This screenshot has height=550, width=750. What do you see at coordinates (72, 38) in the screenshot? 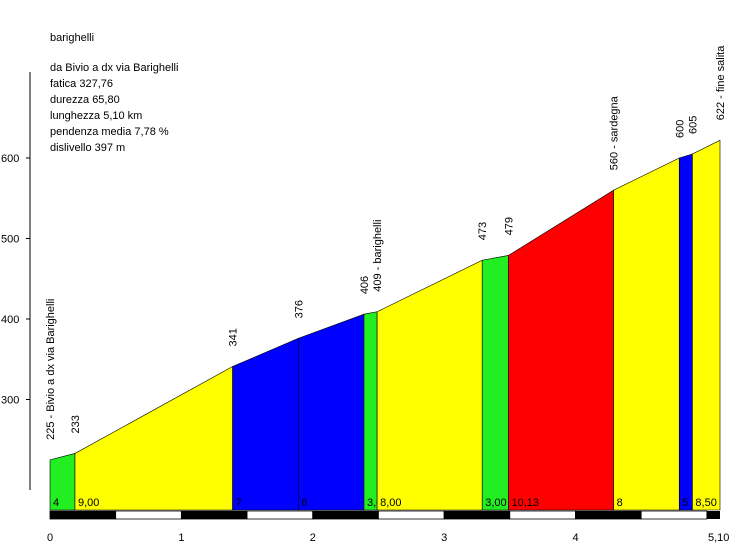
I see `chart-title: barighelli` at bounding box center [72, 38].